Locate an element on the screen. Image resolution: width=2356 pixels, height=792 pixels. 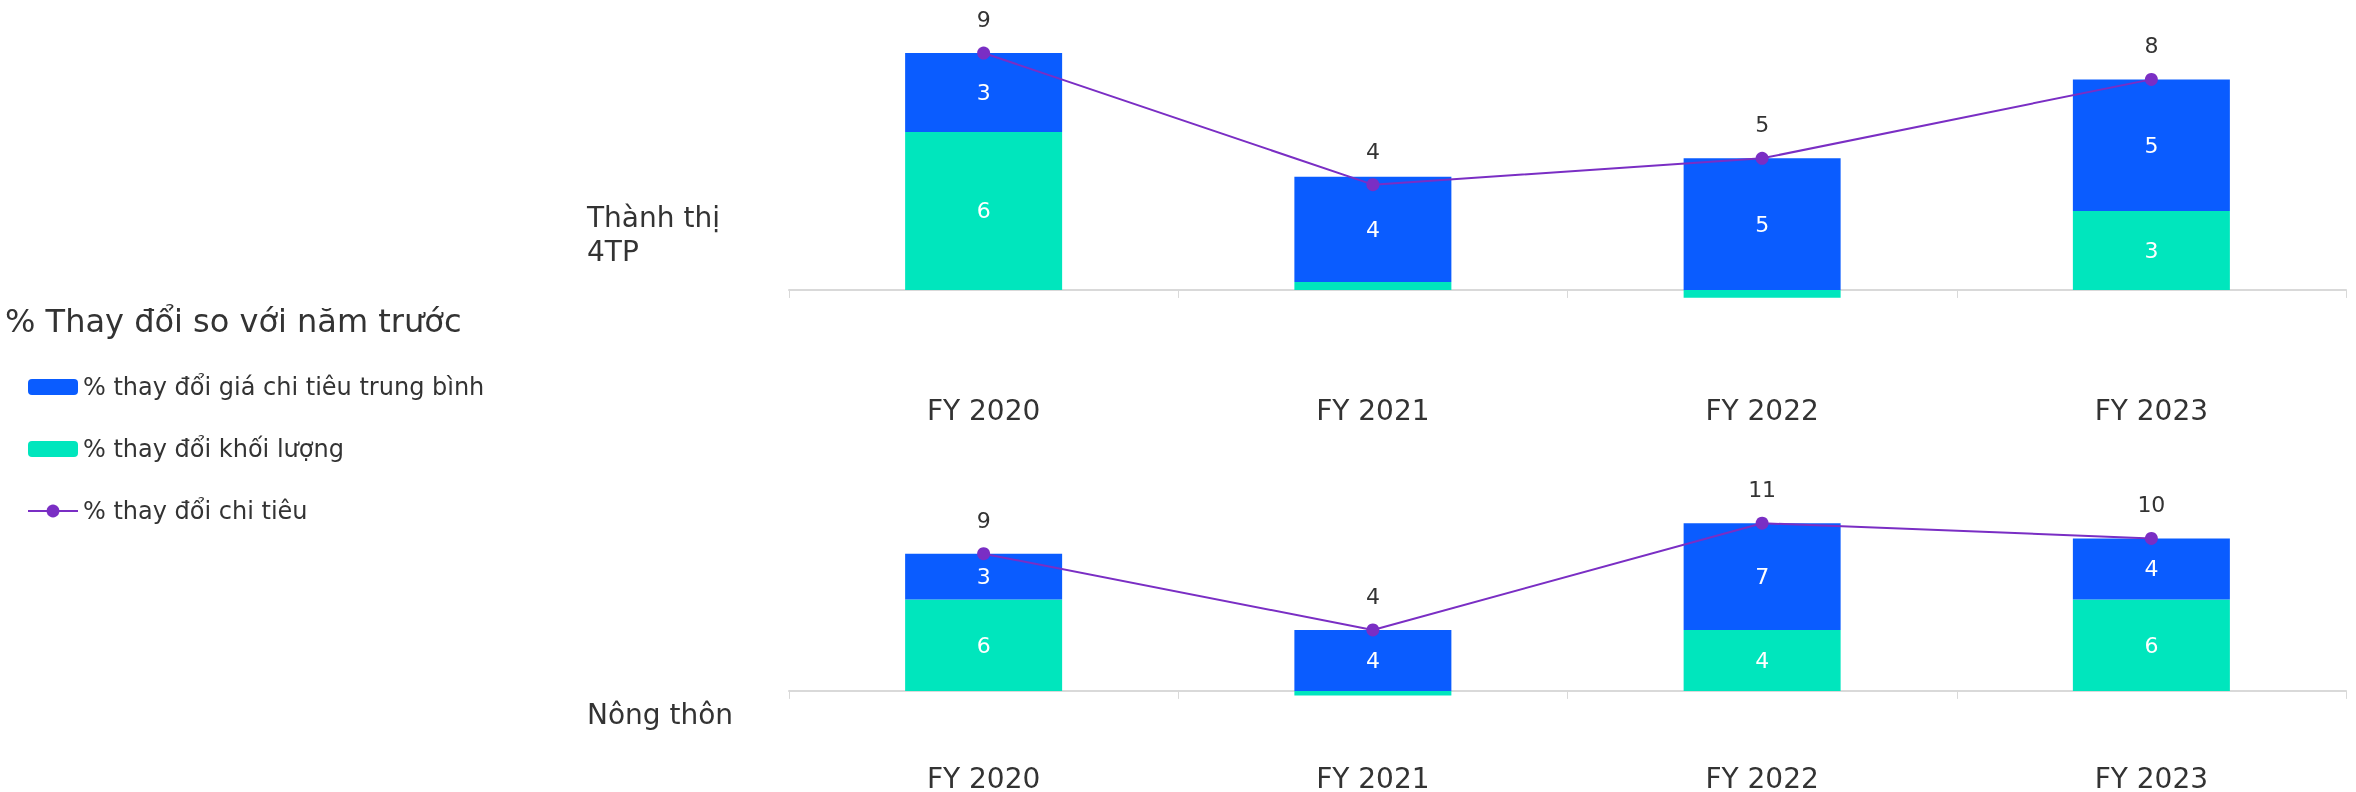
data-label: 11 is located at coordinates (1762, 490).